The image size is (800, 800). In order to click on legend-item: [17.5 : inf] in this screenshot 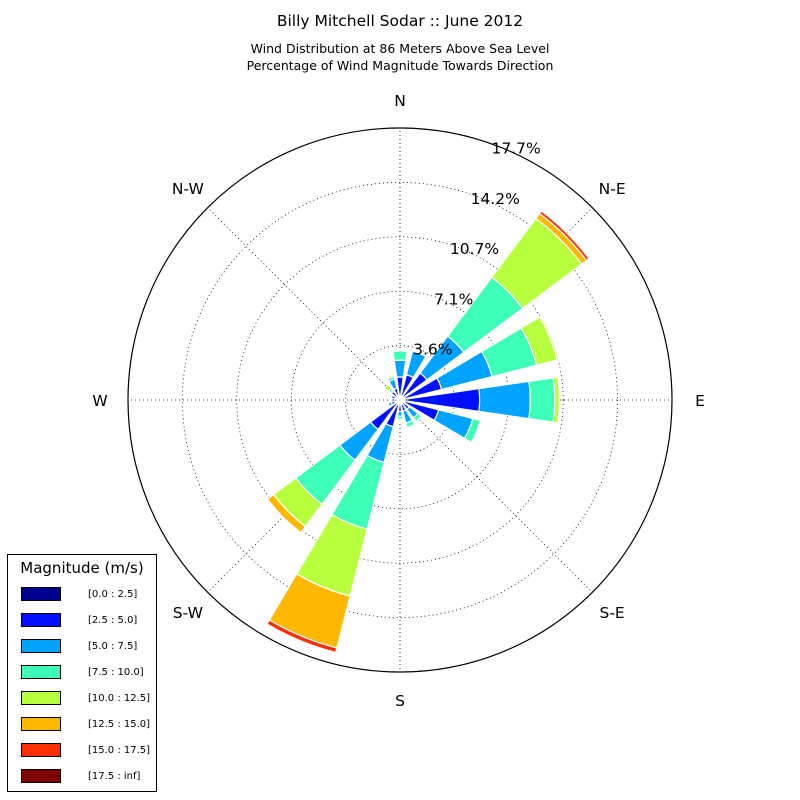, I will do `click(88, 777)`.